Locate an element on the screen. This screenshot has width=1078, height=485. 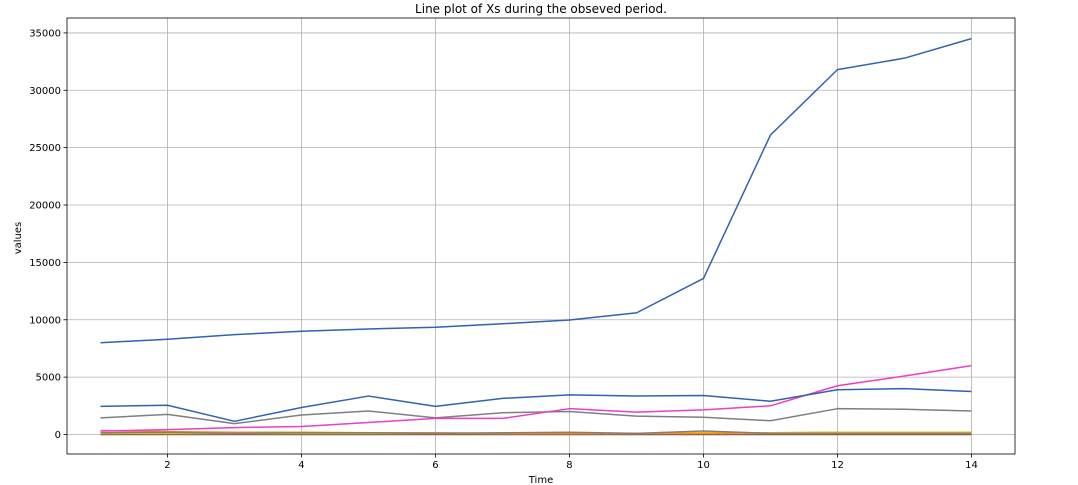
x-tick-label: 10 is located at coordinates (703, 465).